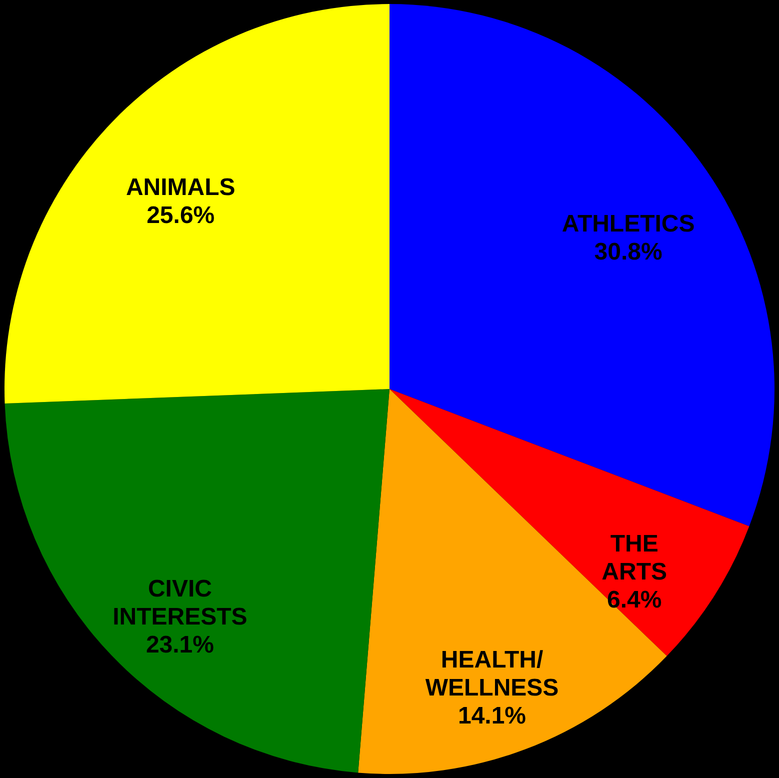 This screenshot has height=778, width=779. Describe the element at coordinates (180, 645) in the screenshot. I see `data-label: 23.1%` at that location.